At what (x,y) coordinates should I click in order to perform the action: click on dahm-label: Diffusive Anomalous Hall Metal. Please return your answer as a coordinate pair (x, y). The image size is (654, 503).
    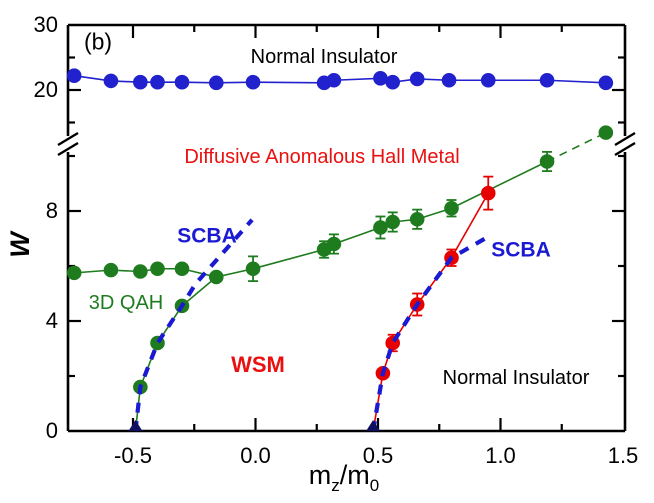
    Looking at the image, I should click on (322, 157).